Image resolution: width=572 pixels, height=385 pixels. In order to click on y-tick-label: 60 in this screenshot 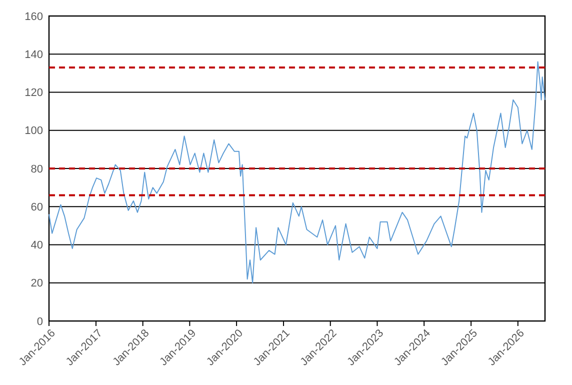, I will do `click(36, 207)`.